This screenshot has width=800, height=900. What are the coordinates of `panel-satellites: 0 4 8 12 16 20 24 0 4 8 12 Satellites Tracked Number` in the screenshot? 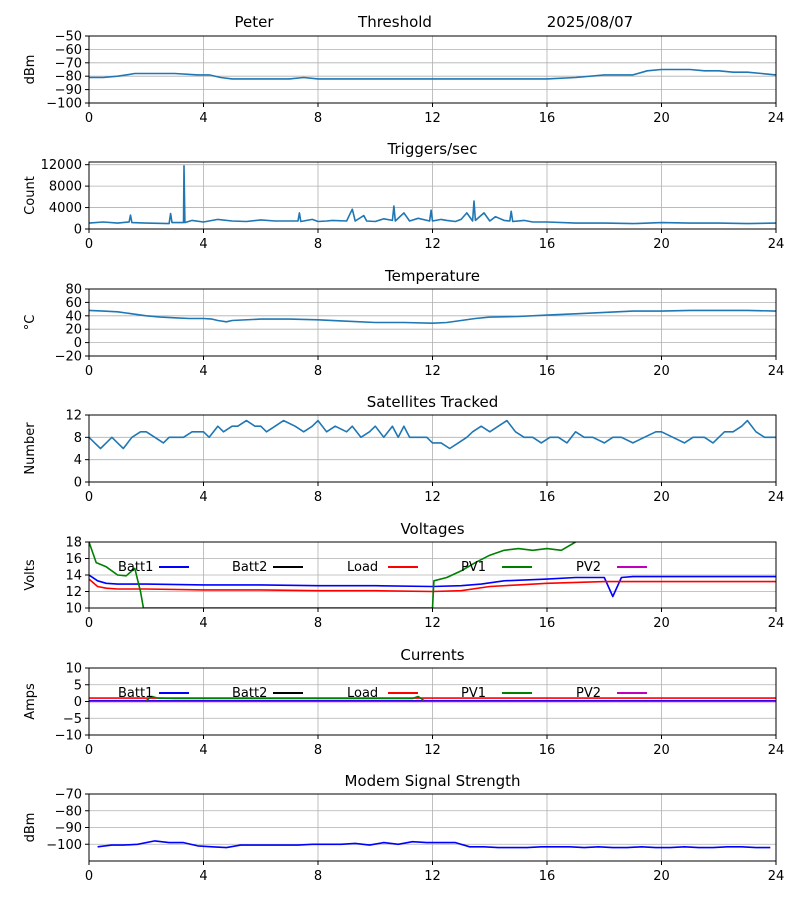 It's located at (403, 449).